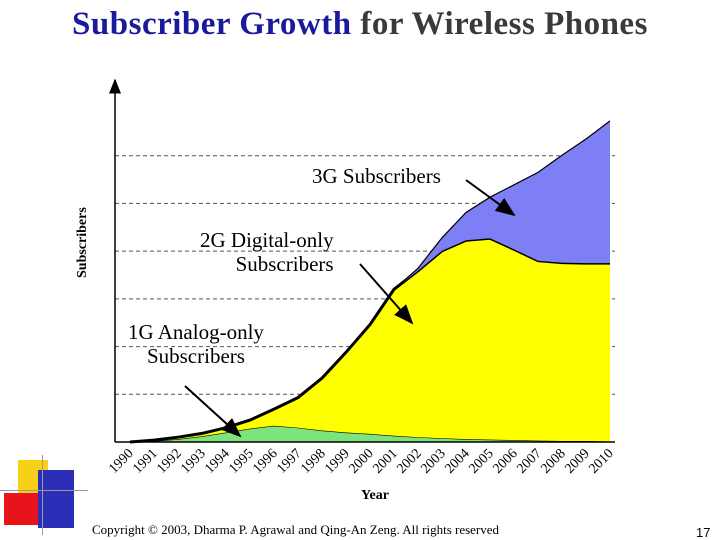 The height and width of the screenshot is (540, 720). Describe the element at coordinates (284, 264) in the screenshot. I see `annotation-2g-line2: Subscribers` at that location.